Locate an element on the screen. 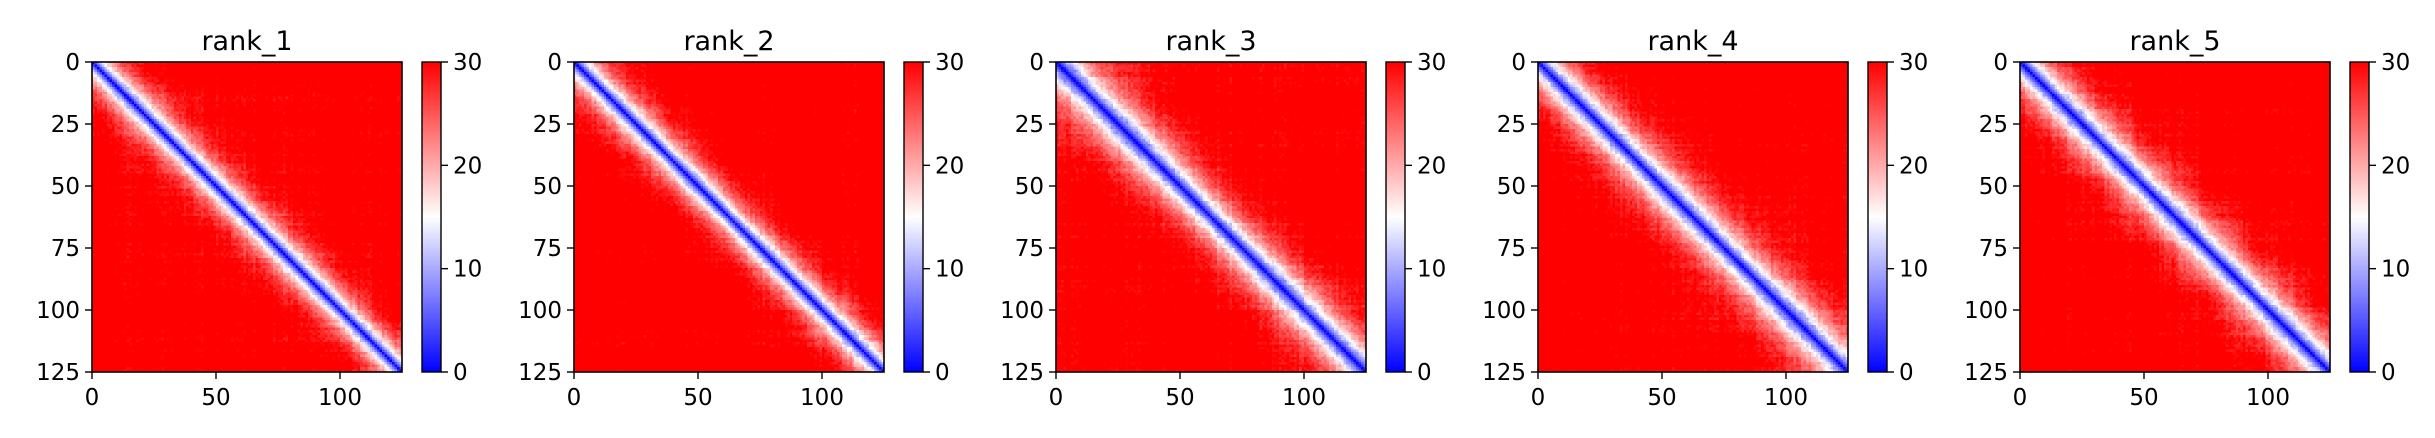  panel-title: rank_3 is located at coordinates (1210, 41).